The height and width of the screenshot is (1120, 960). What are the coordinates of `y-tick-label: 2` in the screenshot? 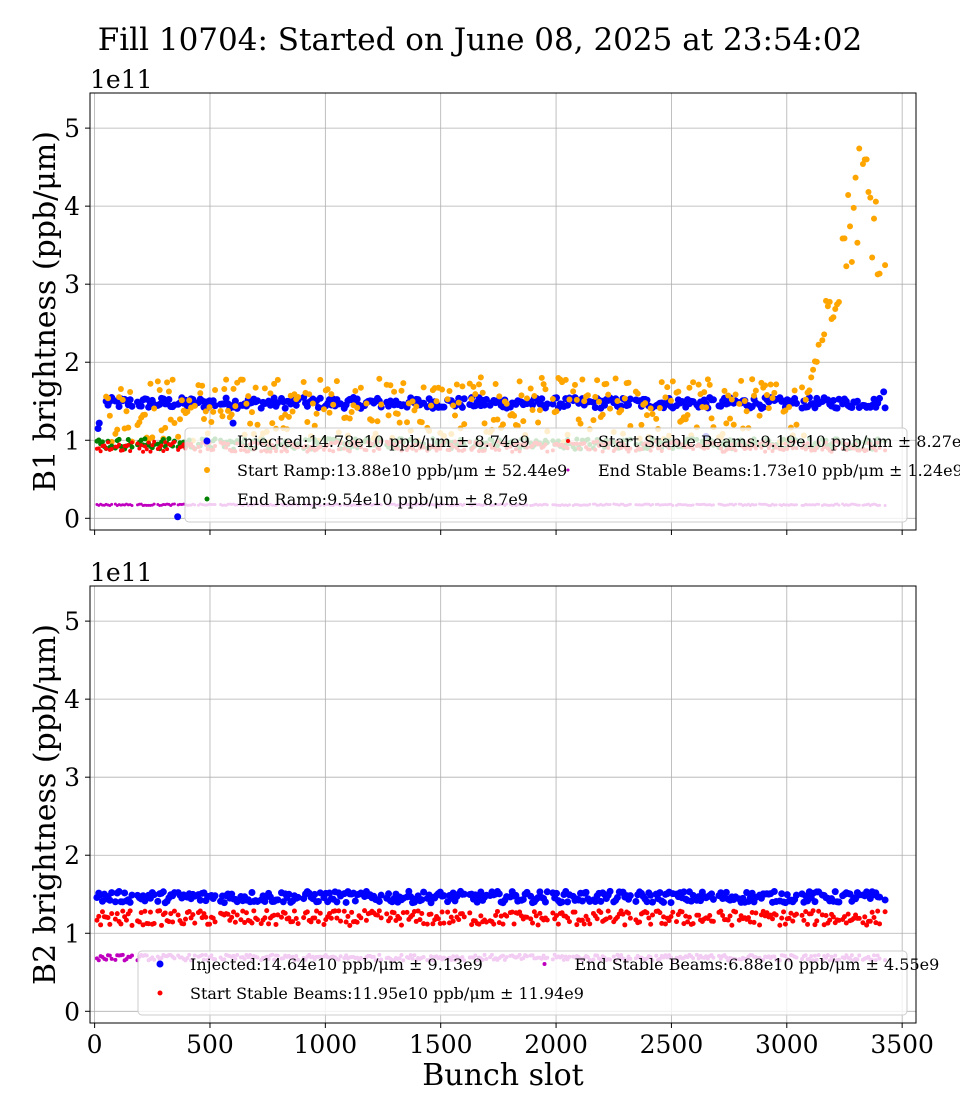 It's located at (72, 362).